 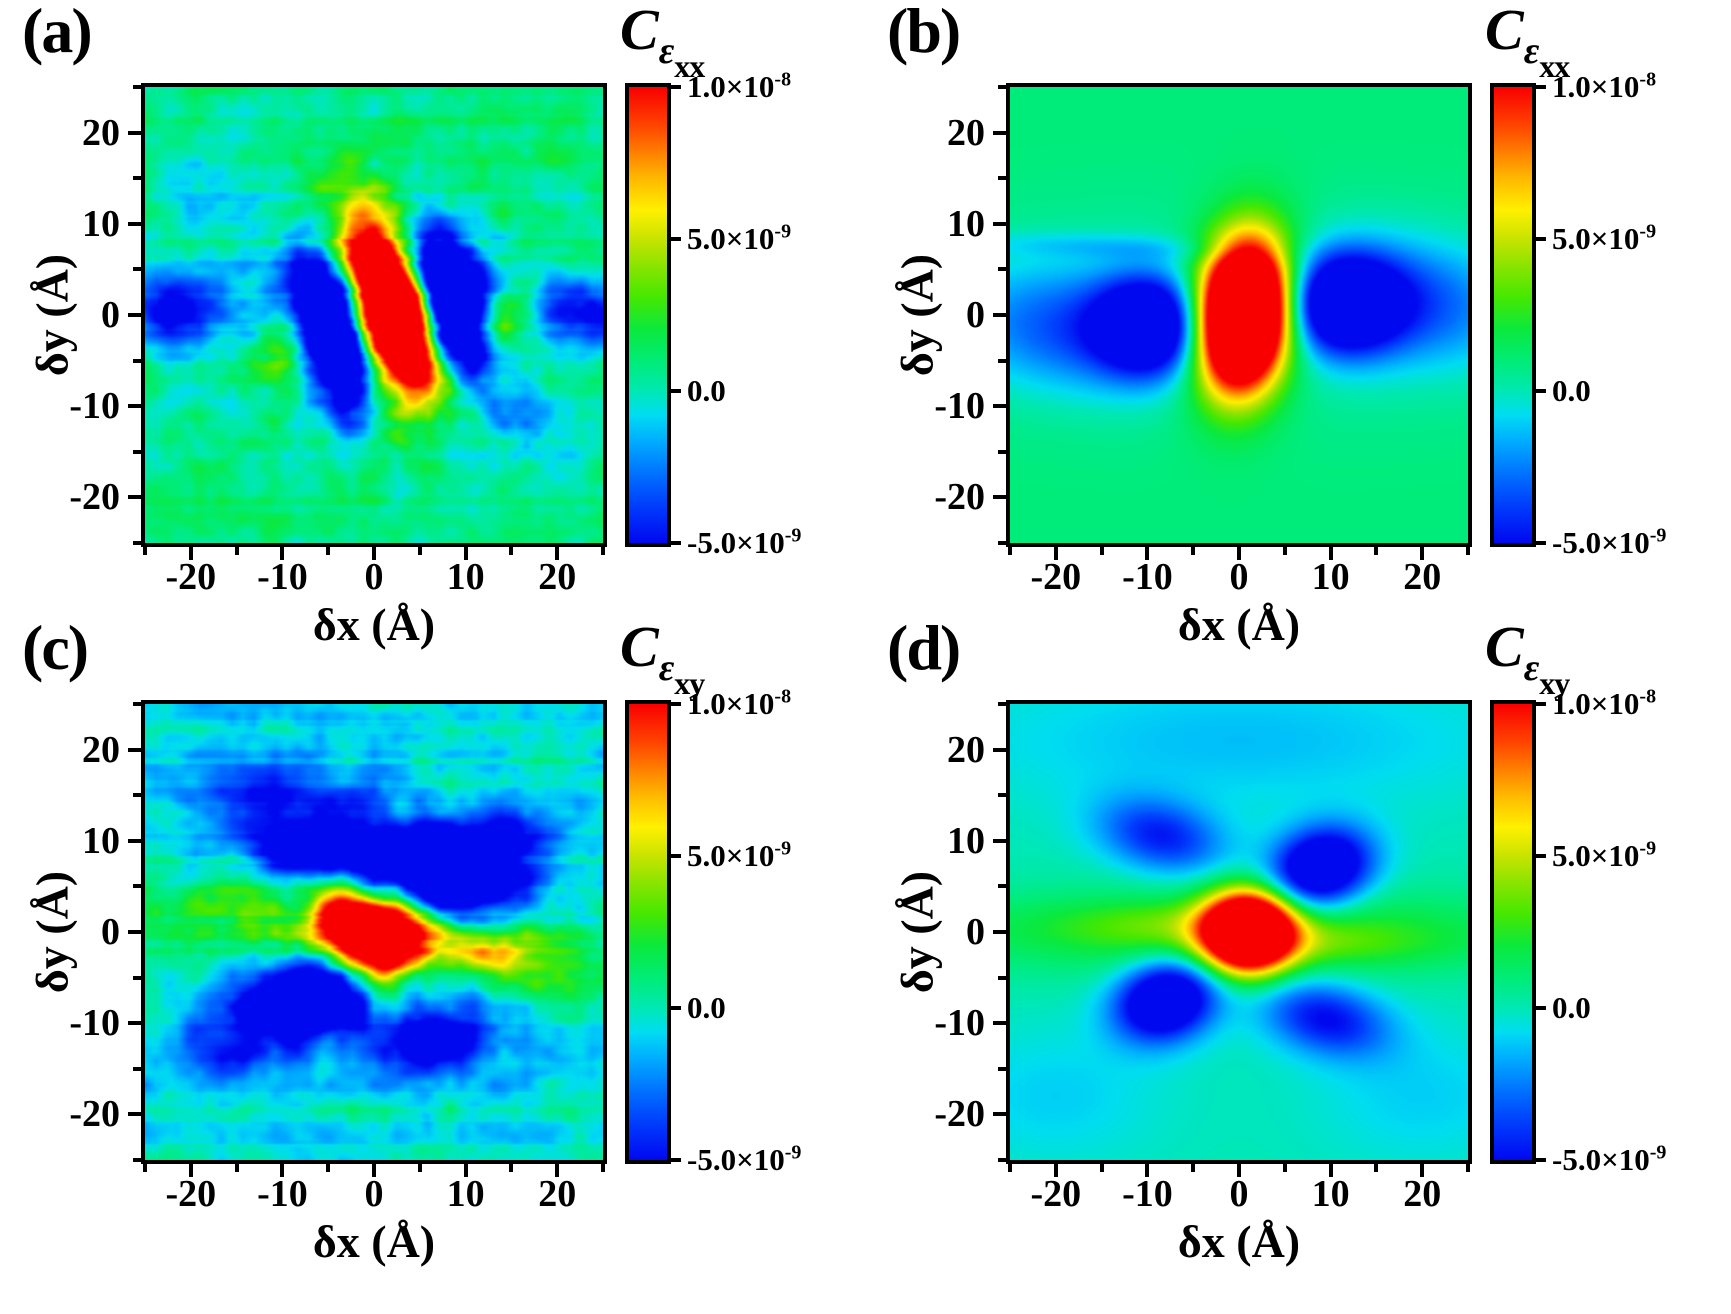 I want to click on panel-label-c: (c), so click(x=55, y=647).